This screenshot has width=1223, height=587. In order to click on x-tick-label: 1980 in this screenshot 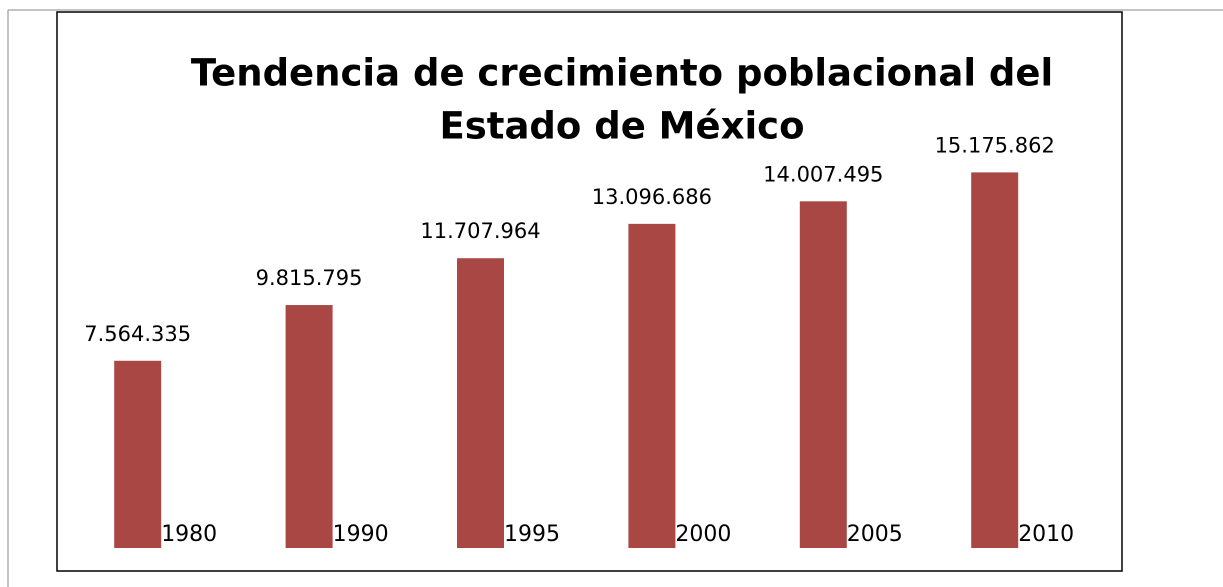, I will do `click(189, 534)`.